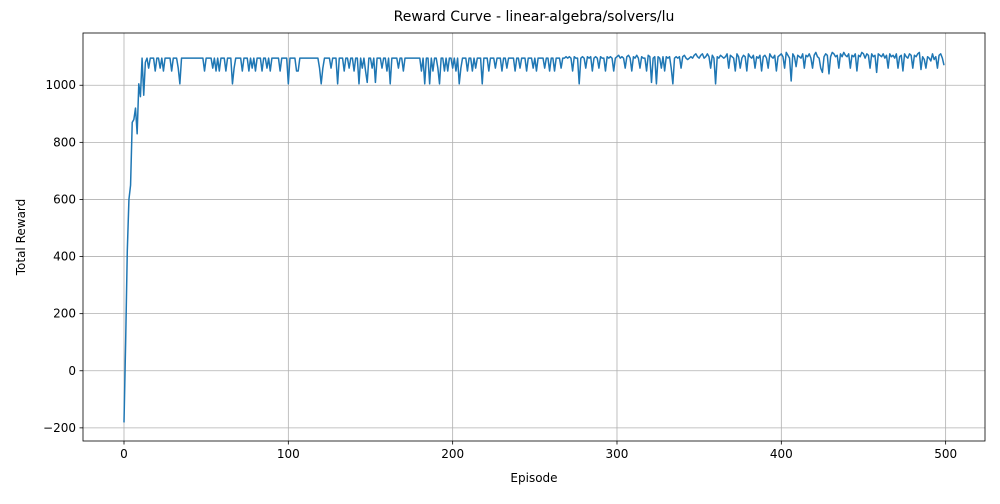  What do you see at coordinates (617, 454) in the screenshot?
I see `x-tick-label: 300` at bounding box center [617, 454].